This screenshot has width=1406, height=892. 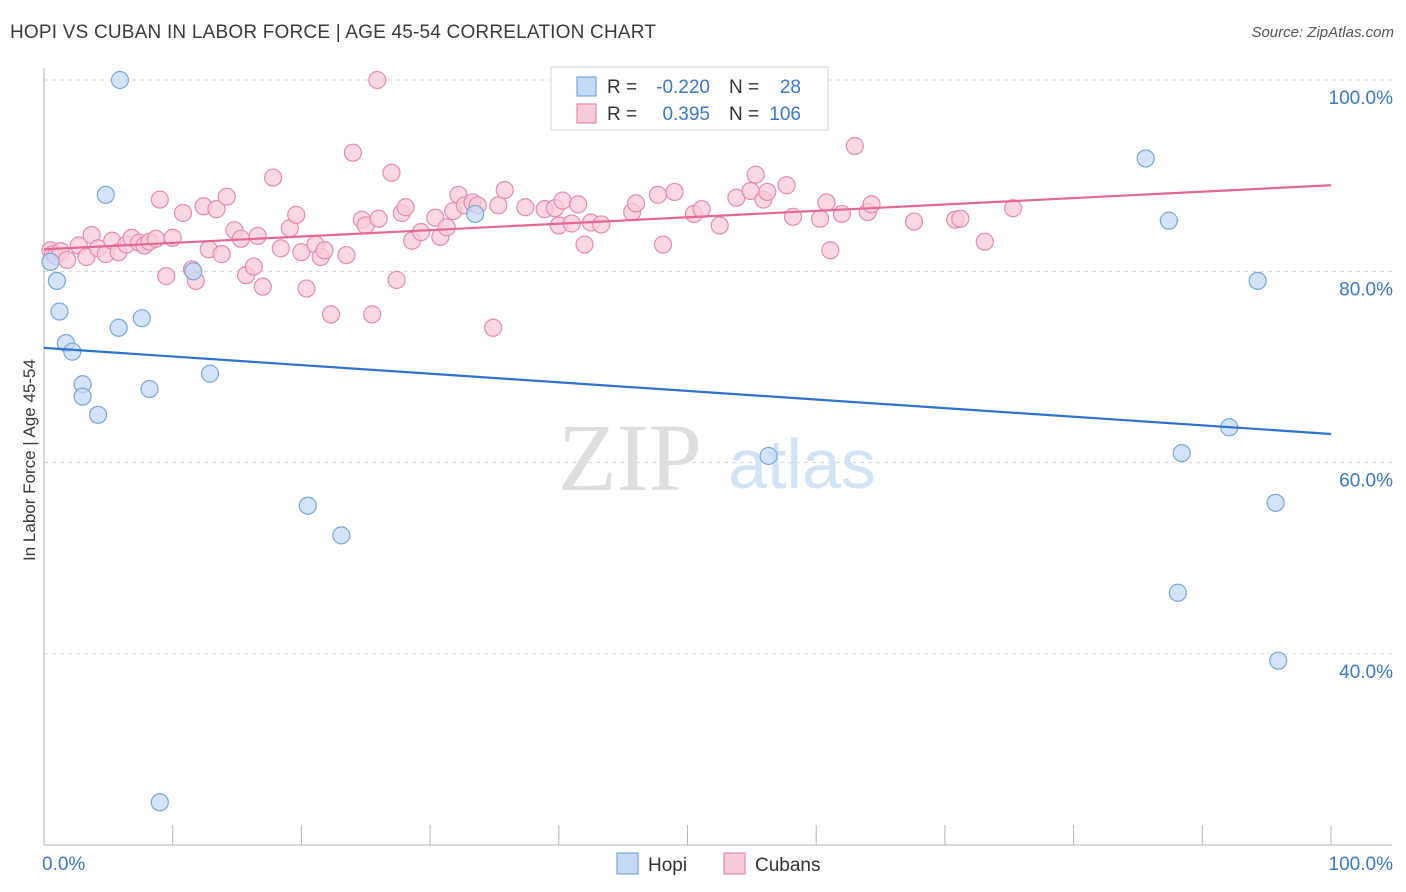 What do you see at coordinates (1361, 98) in the screenshot?
I see `y-tick-label: 100.0%` at bounding box center [1361, 98].